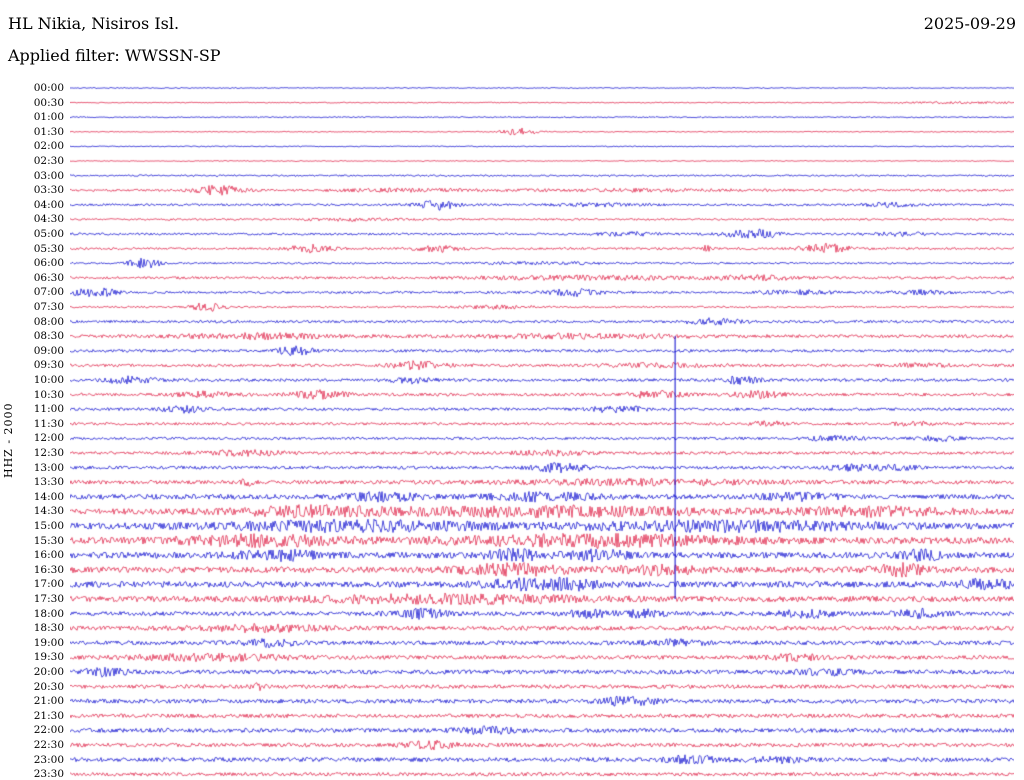  I want to click on time-label: 12:00, so click(48, 438).